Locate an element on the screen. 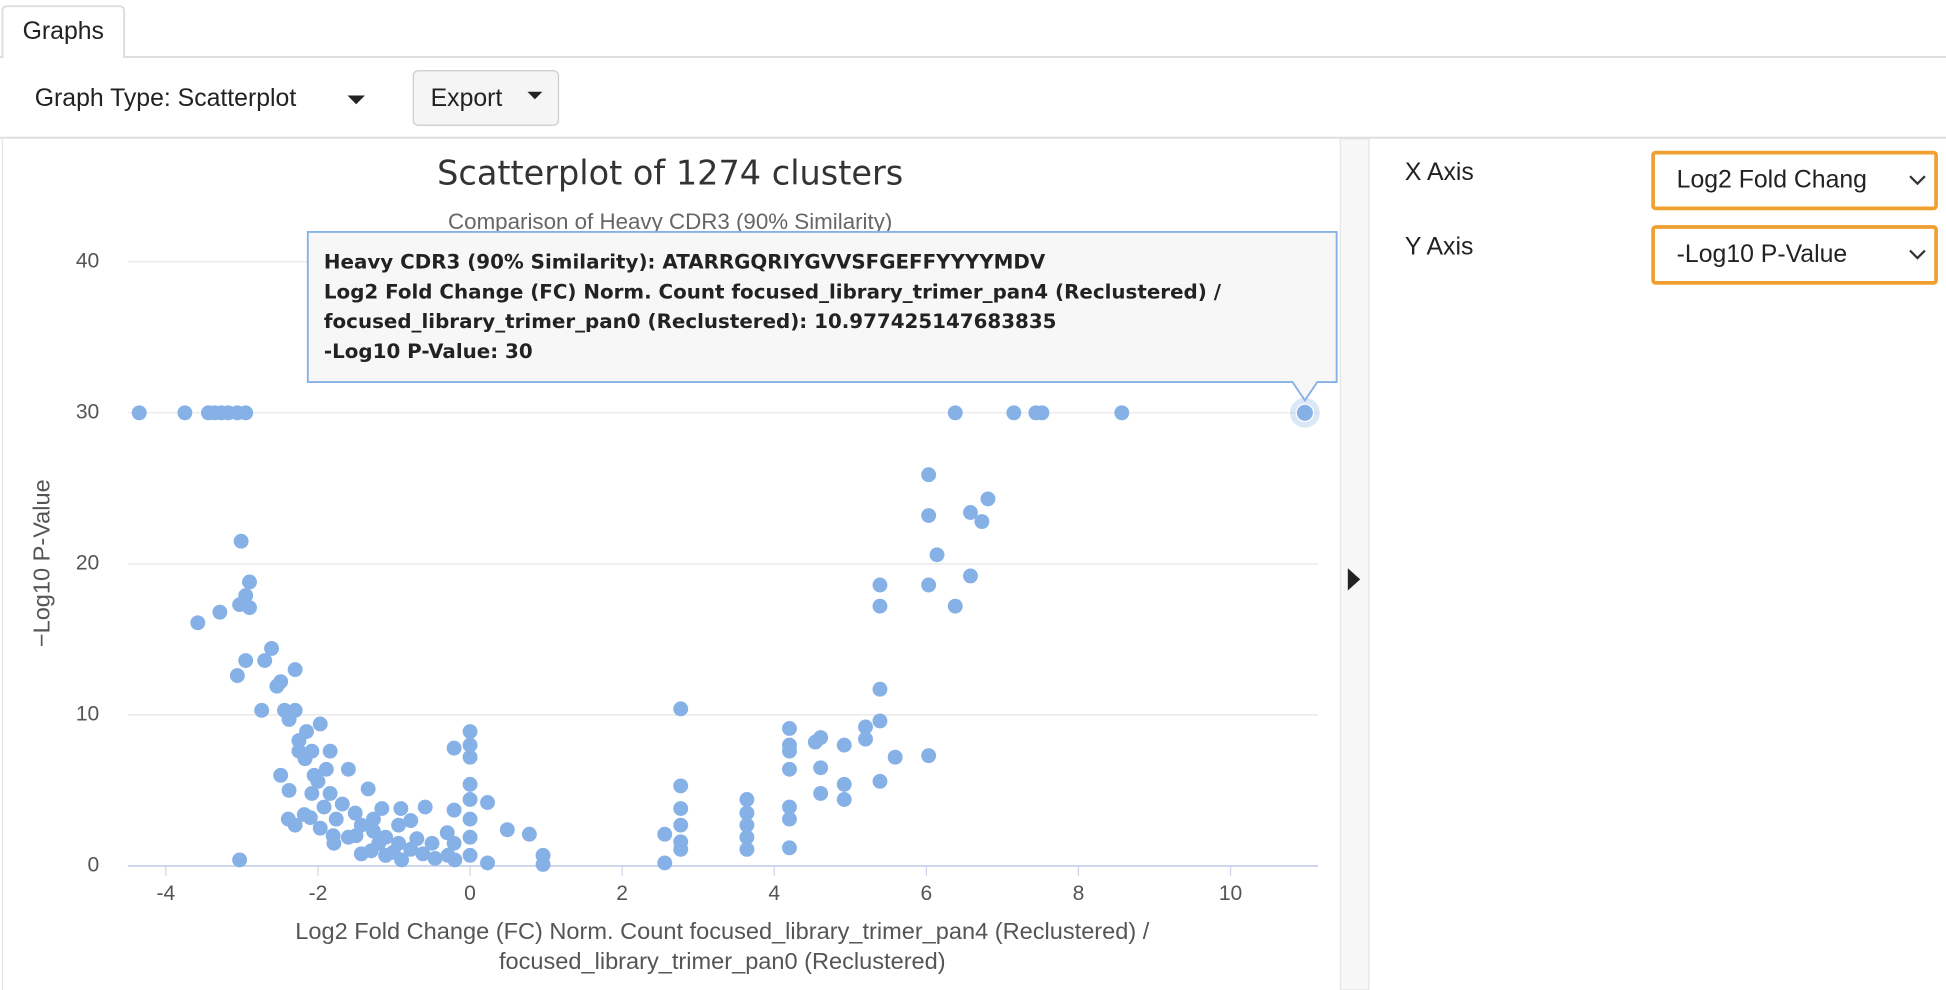 This screenshot has width=1946, height=990. x-tick-label: 4 is located at coordinates (774, 893).